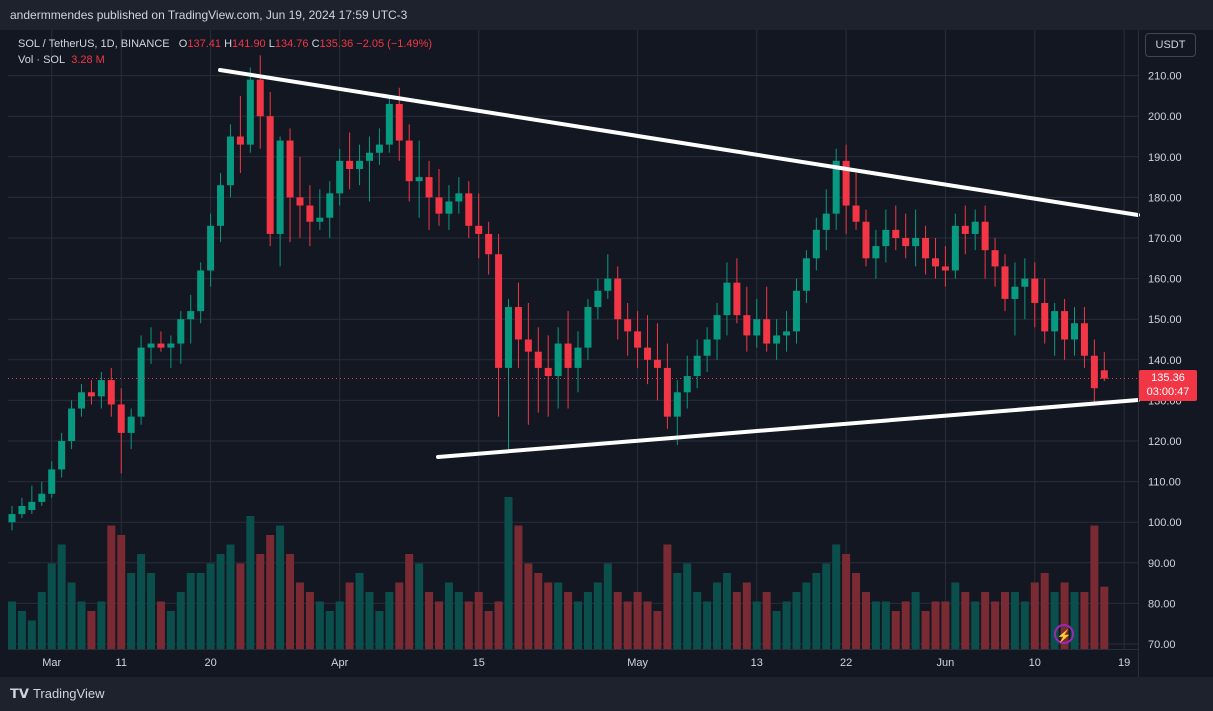 The image size is (1213, 711). Describe the element at coordinates (291, 44) in the screenshot. I see `low-value: 134.76` at that location.